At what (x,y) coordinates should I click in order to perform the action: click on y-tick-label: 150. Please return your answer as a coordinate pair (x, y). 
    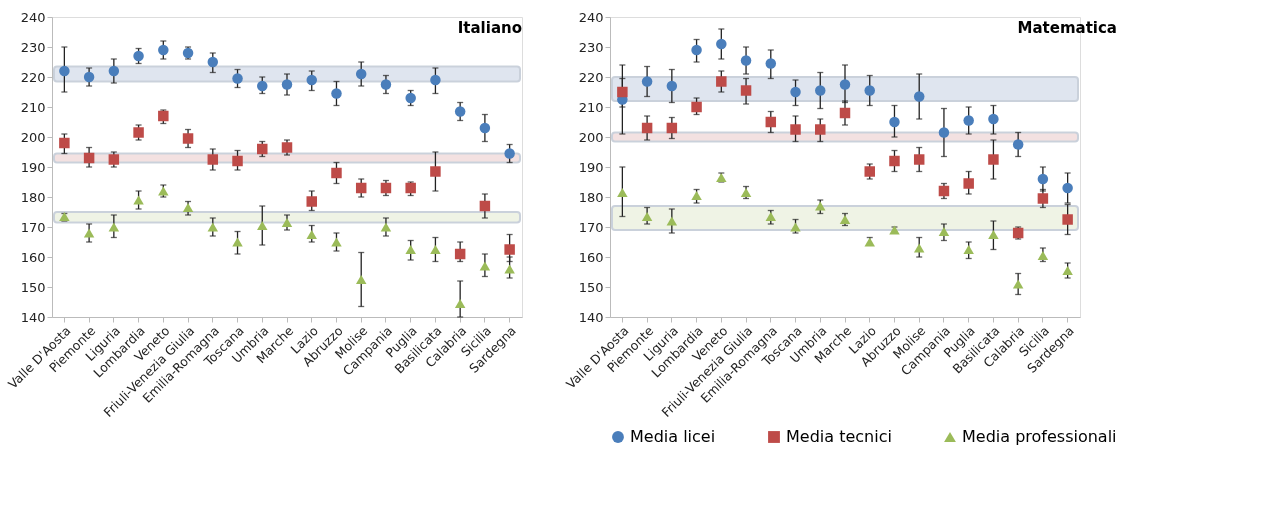
    Looking at the image, I should click on (33, 287).